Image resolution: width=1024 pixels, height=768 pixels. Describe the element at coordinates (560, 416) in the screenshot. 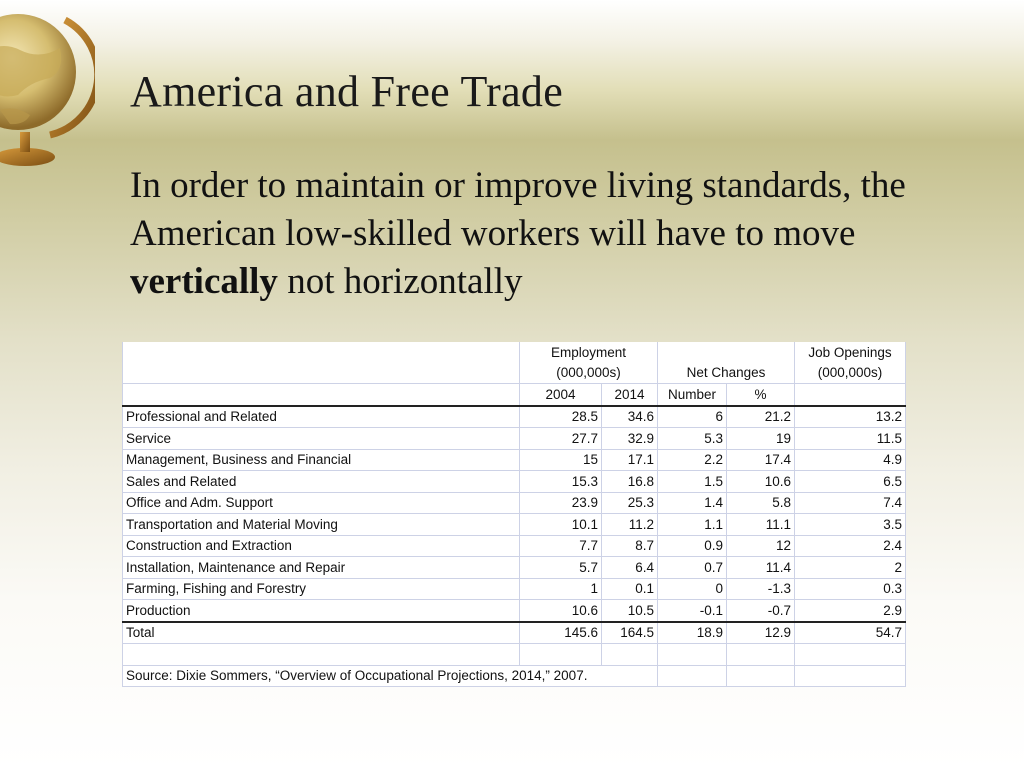

I see `value-2004: 28.5` at that location.